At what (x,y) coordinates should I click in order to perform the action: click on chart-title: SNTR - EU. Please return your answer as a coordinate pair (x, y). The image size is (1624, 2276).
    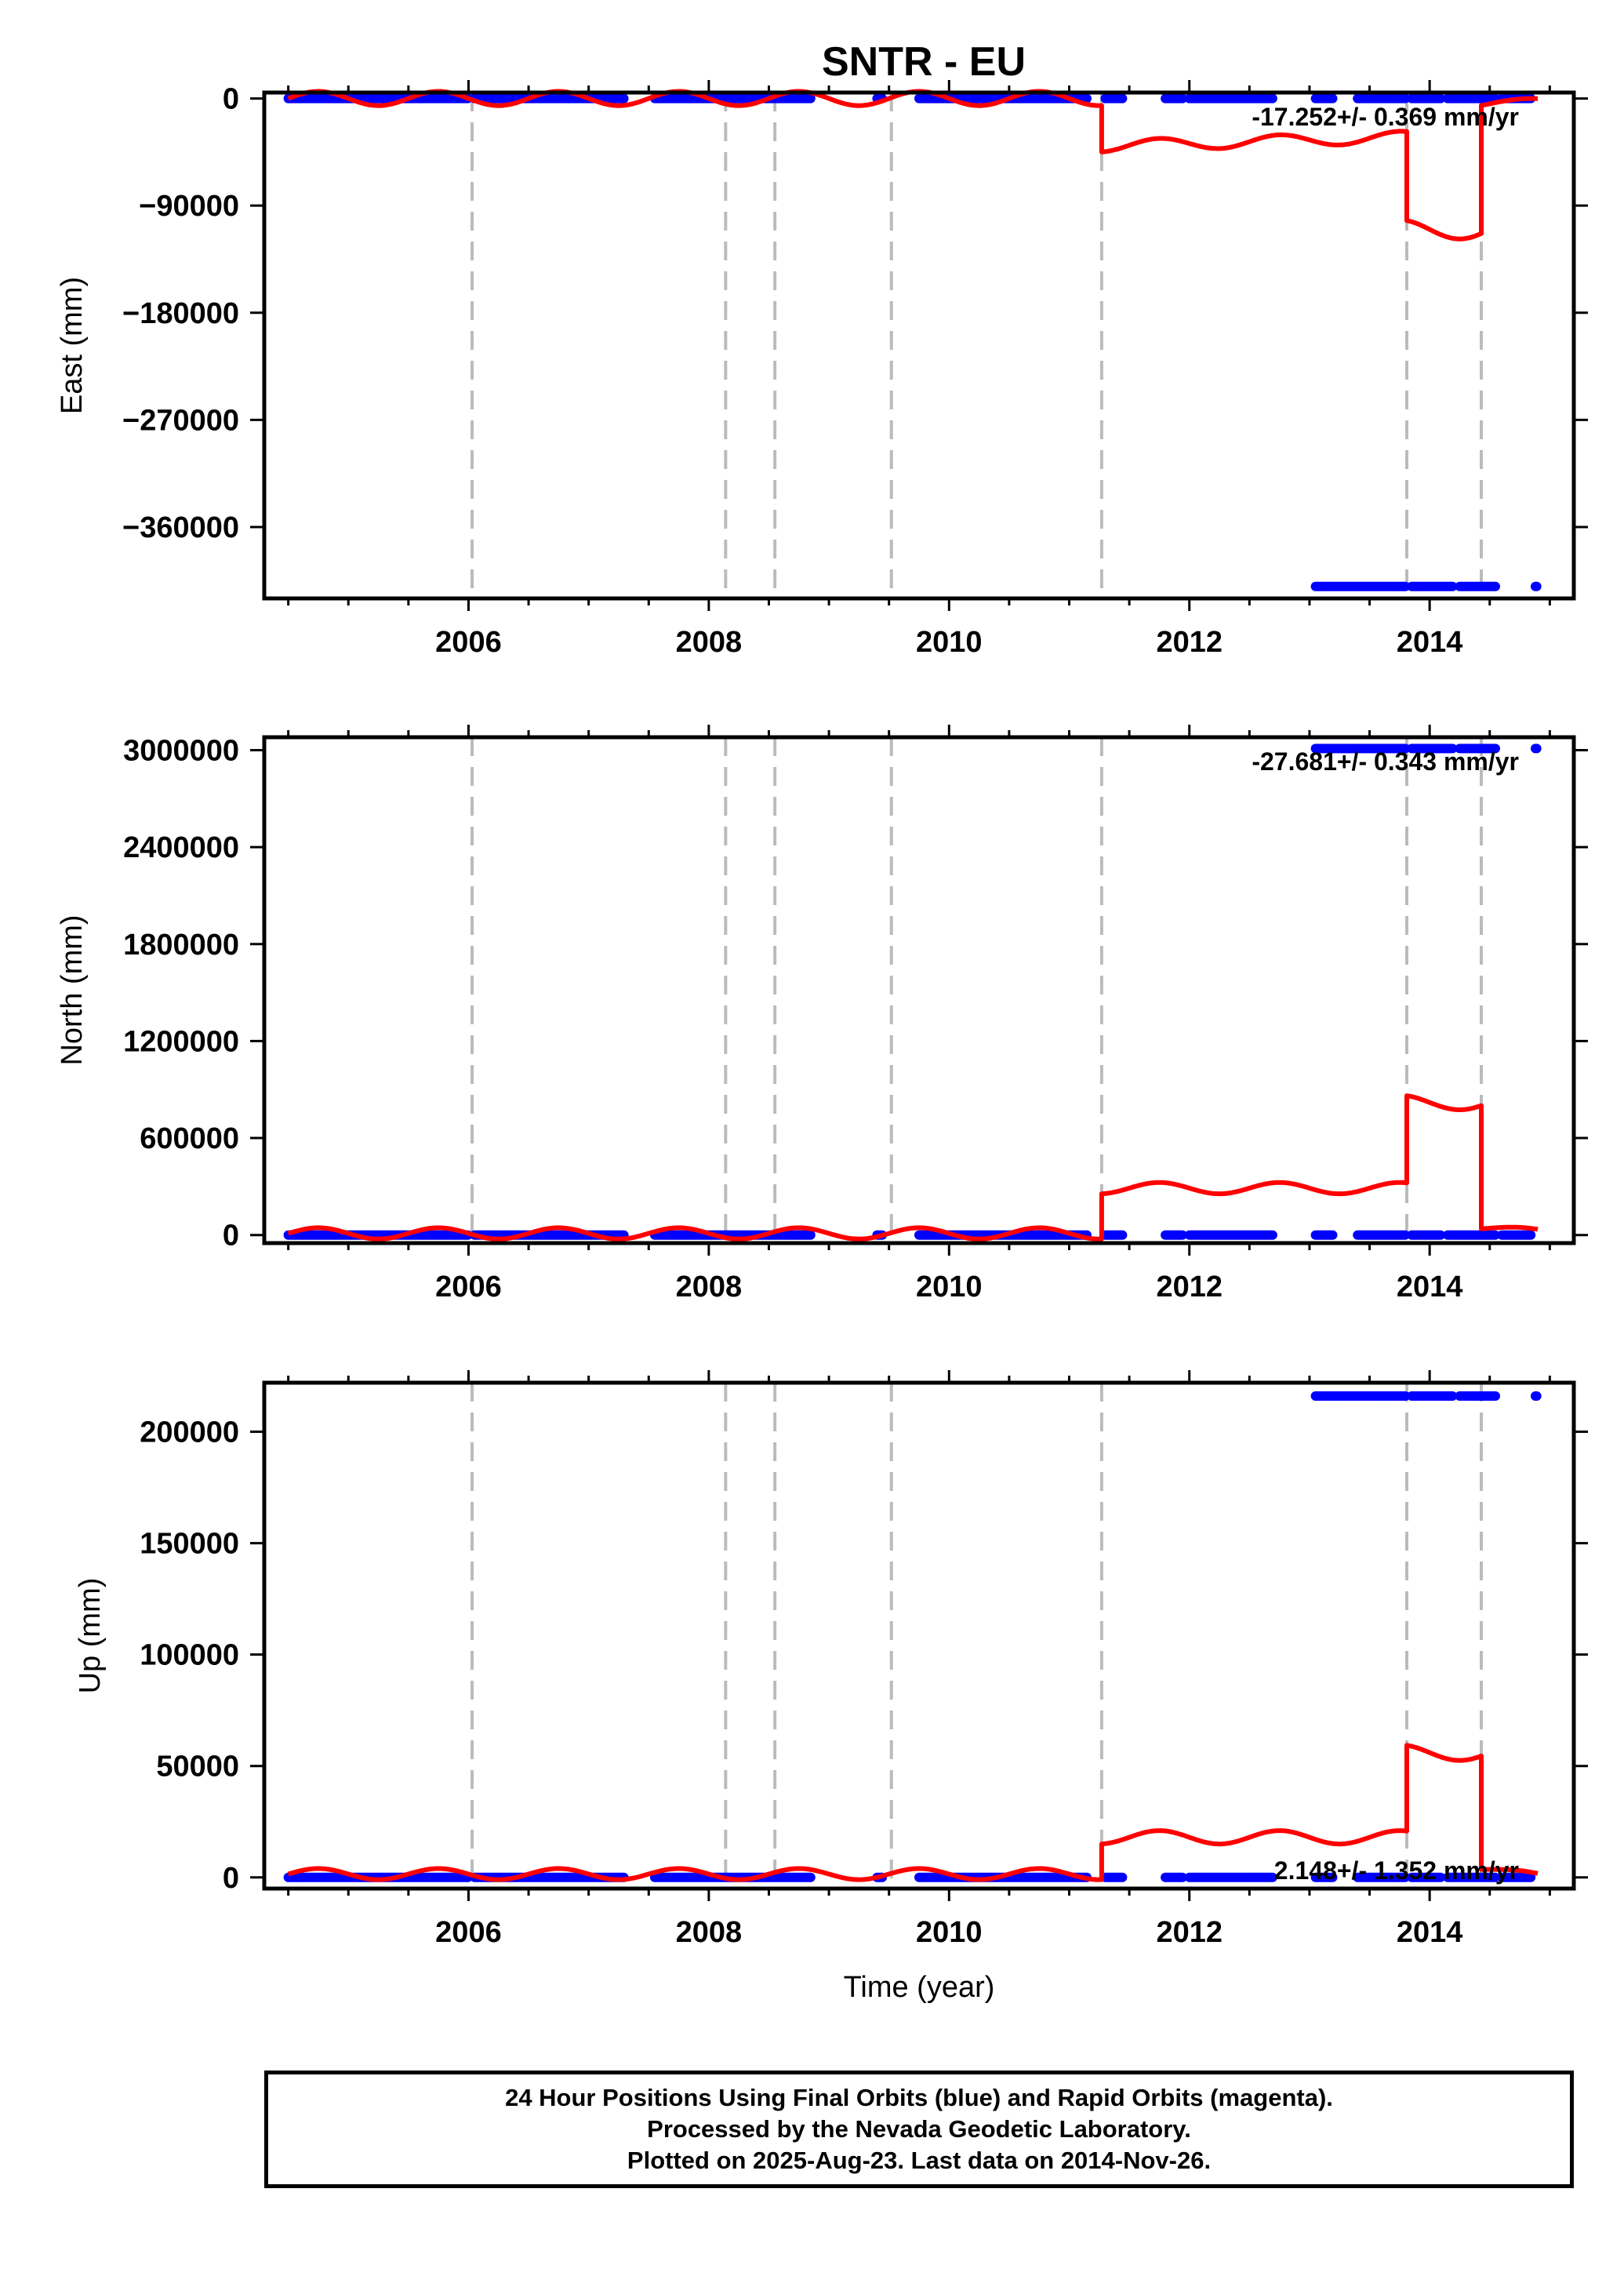
    Looking at the image, I should click on (924, 62).